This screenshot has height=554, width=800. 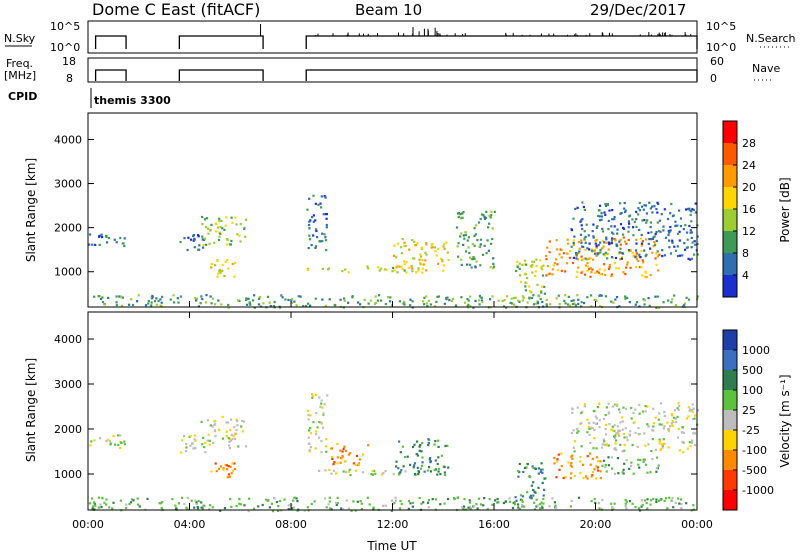 I want to click on power-cbar-tick-label-0: 28, so click(x=749, y=143).